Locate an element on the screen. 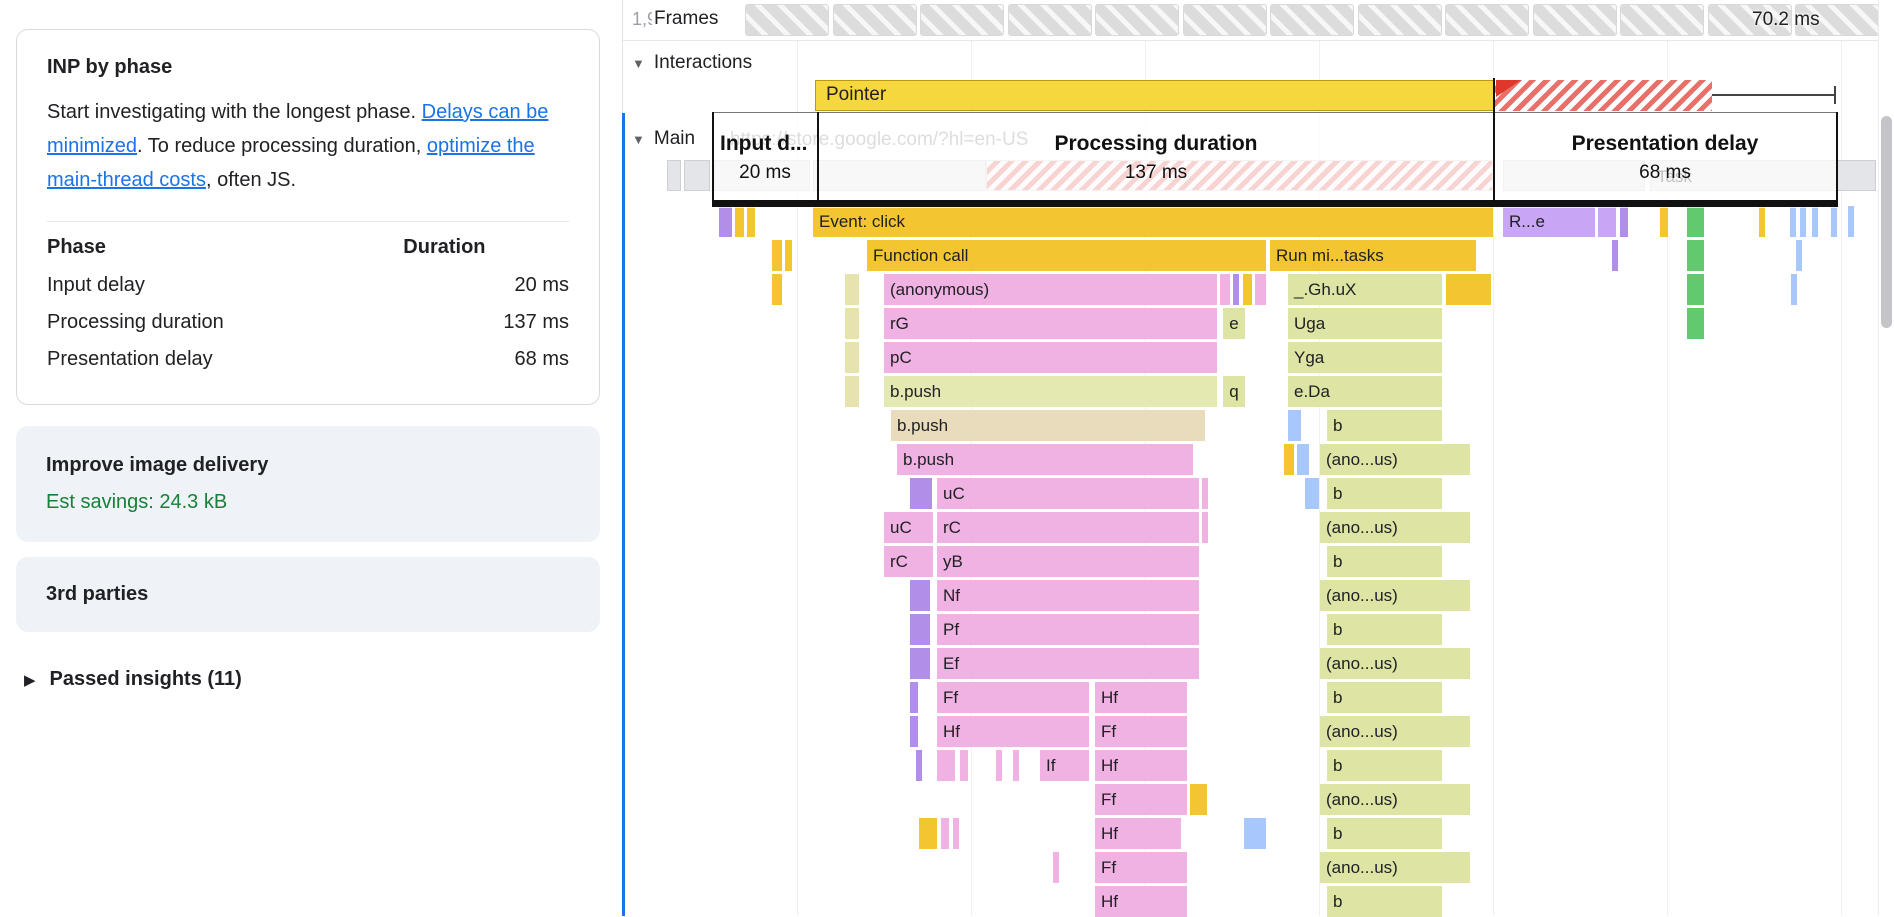  flame-bar-e: e is located at coordinates (1234, 323).